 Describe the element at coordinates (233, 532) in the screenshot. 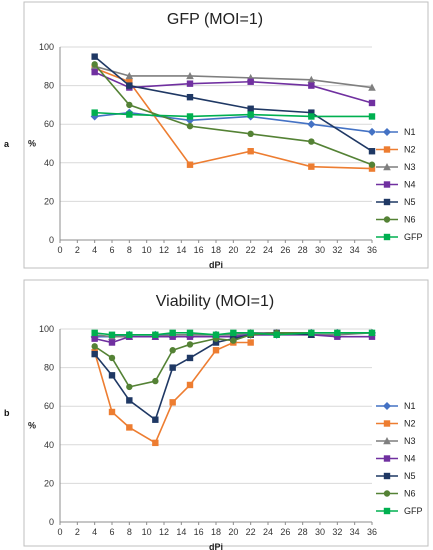

I see `x-tick-label: 20` at that location.